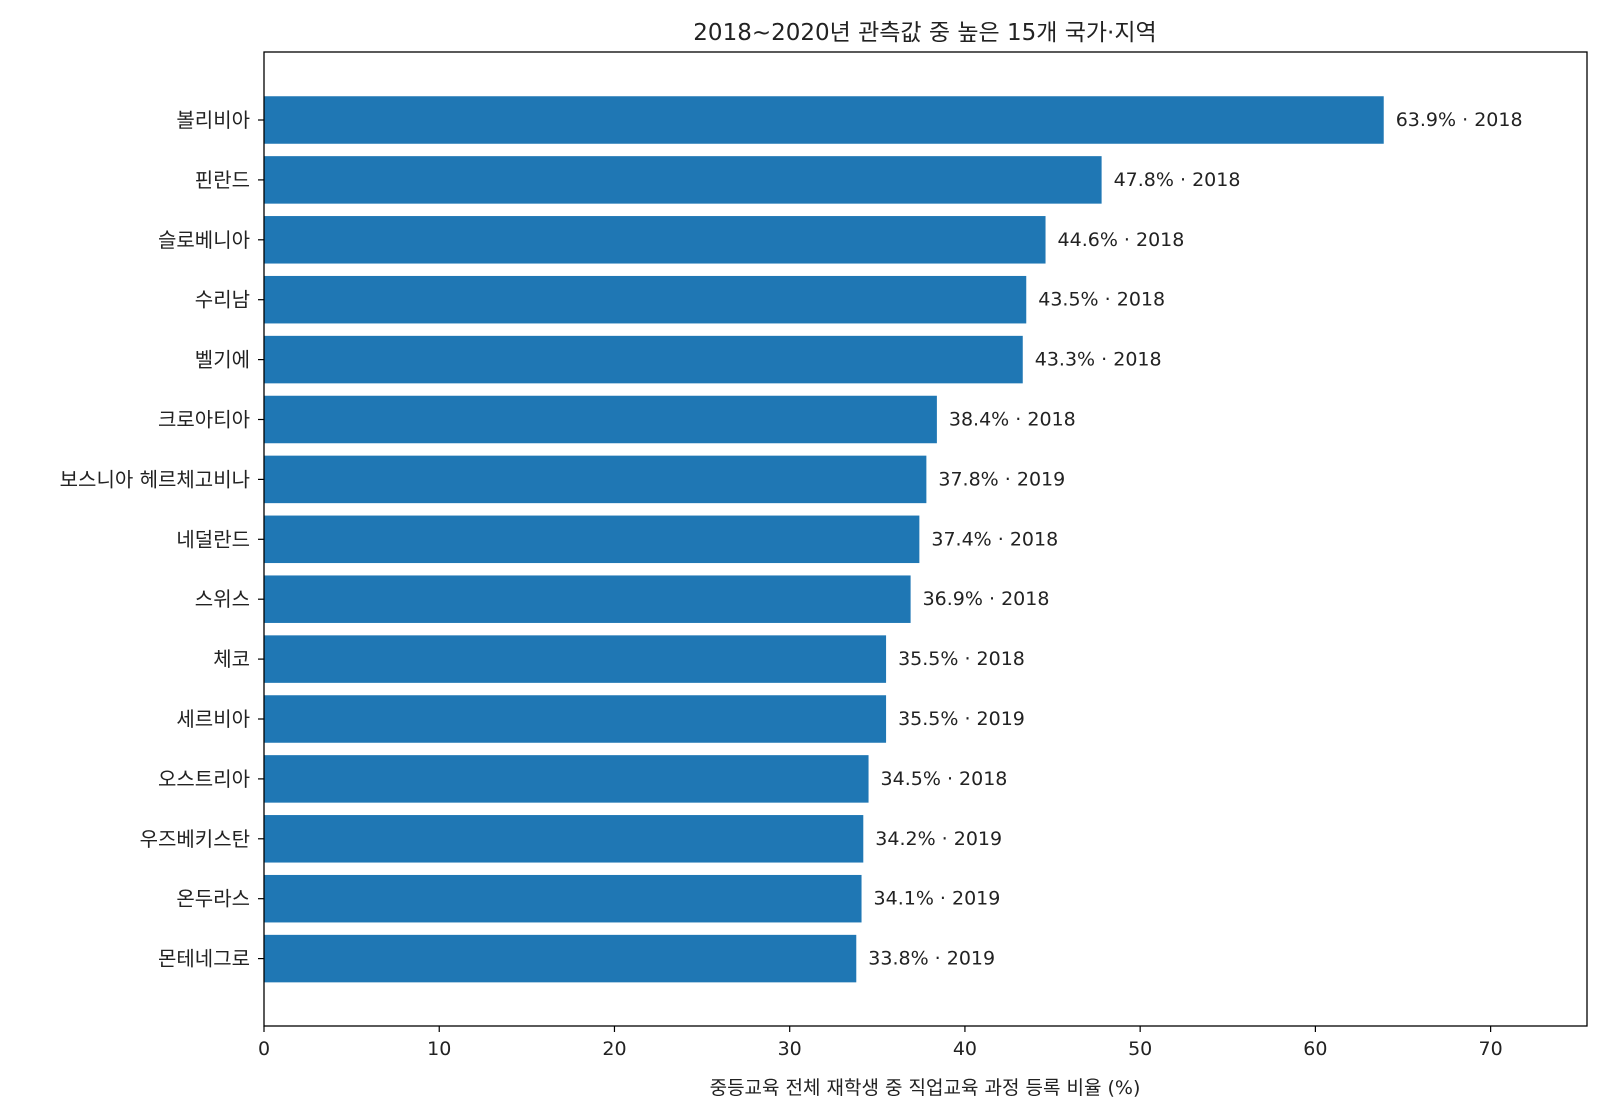 The height and width of the screenshot is (1115, 1597). I want to click on data-label: 34.1% · 2019, so click(937, 899).